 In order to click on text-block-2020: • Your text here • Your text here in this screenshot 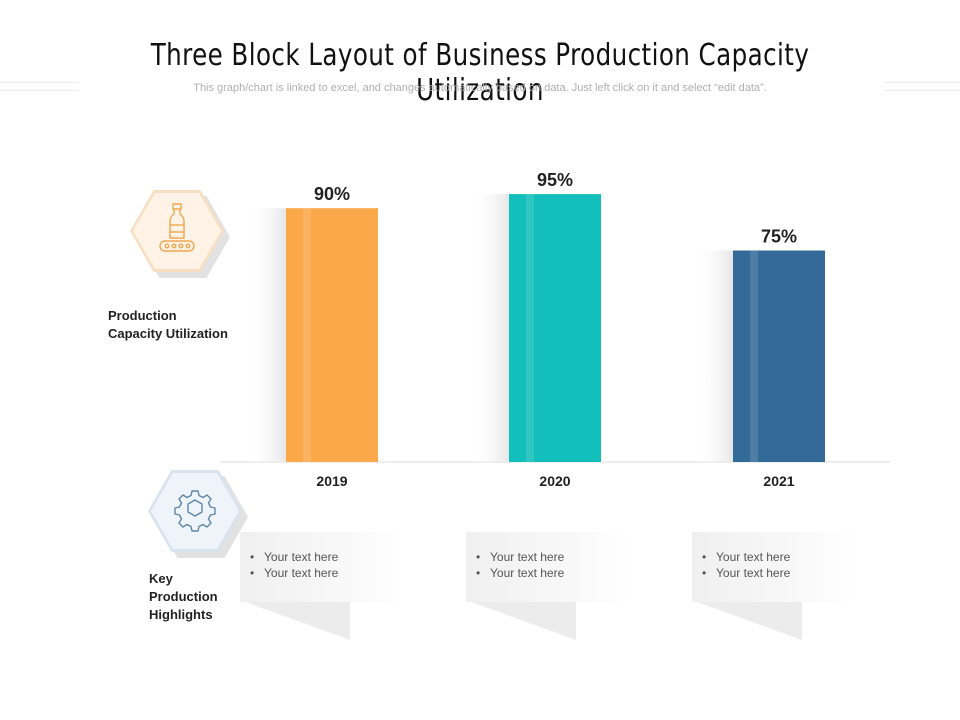, I will do `click(548, 567)`.